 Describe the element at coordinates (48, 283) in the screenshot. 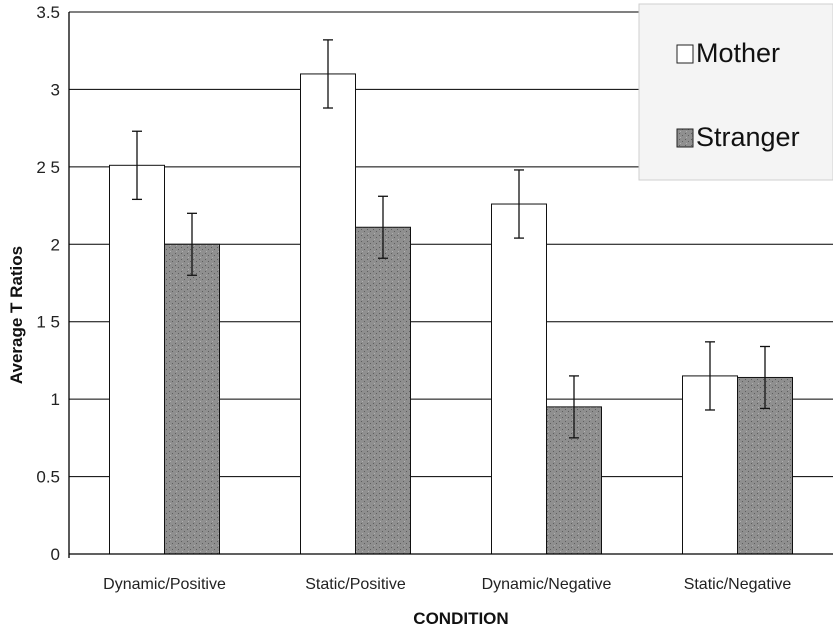

I see `y-tick-labels: 0 0.5 1 1 5 2 2 5 3 3.5` at that location.